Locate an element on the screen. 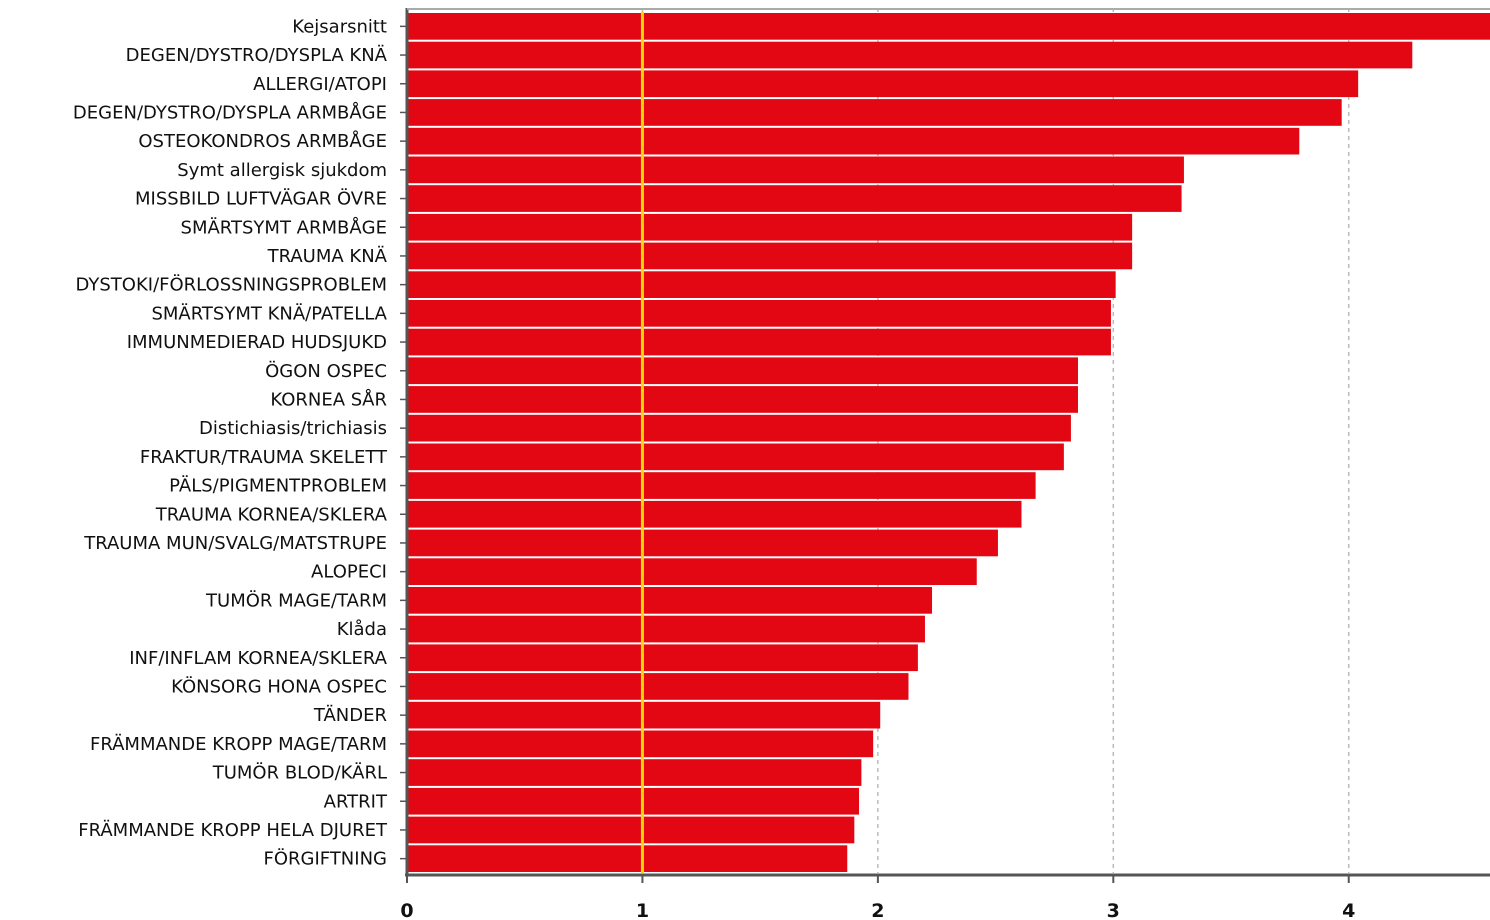 The image size is (1490, 920). category-label: OSTEOKONDROS ARMBÅGE is located at coordinates (262, 141).